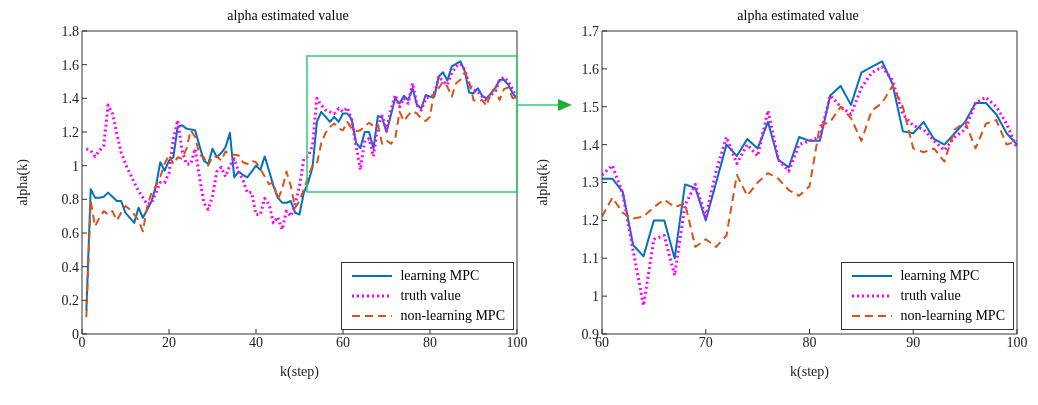  Describe the element at coordinates (590, 31) in the screenshot. I see `y-tick-label: 1.7` at that location.